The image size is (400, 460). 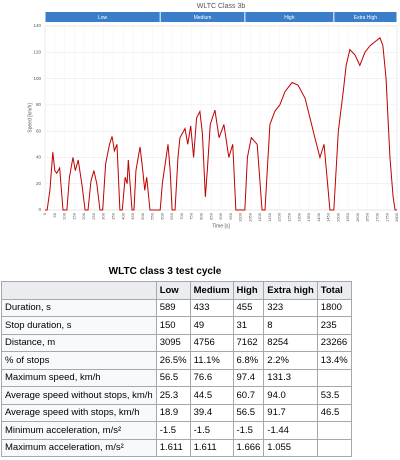 I want to click on table-cell: 18.9, so click(x=173, y=412).